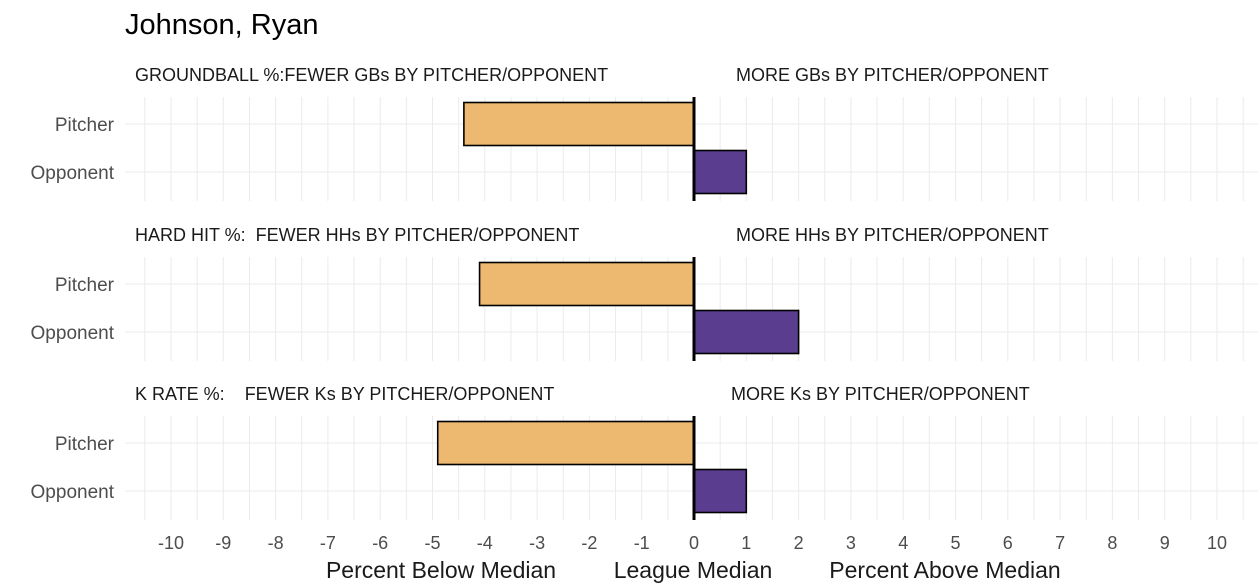  Describe the element at coordinates (441, 570) in the screenshot. I see `x-axis-label-below: Percent Below Median` at that location.